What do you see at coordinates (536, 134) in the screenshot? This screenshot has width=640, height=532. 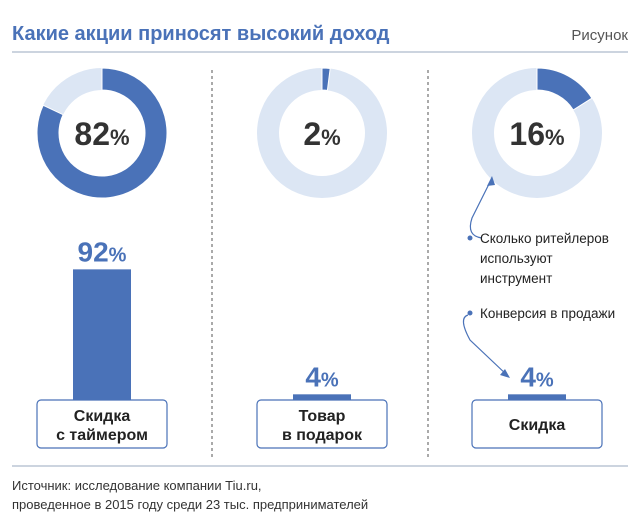 I see `donut-value-label: 16%` at bounding box center [536, 134].